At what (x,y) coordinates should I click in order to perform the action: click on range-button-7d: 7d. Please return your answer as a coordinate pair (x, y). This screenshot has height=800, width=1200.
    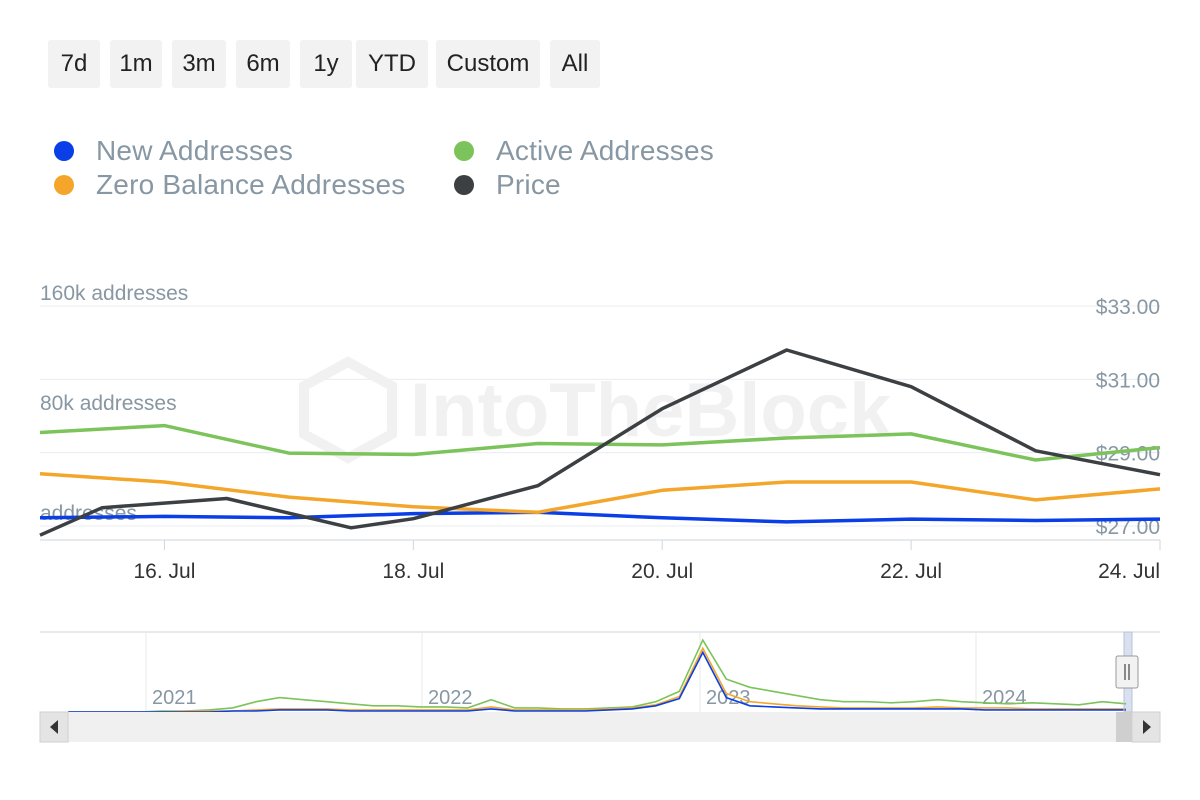
    Looking at the image, I should click on (74, 64).